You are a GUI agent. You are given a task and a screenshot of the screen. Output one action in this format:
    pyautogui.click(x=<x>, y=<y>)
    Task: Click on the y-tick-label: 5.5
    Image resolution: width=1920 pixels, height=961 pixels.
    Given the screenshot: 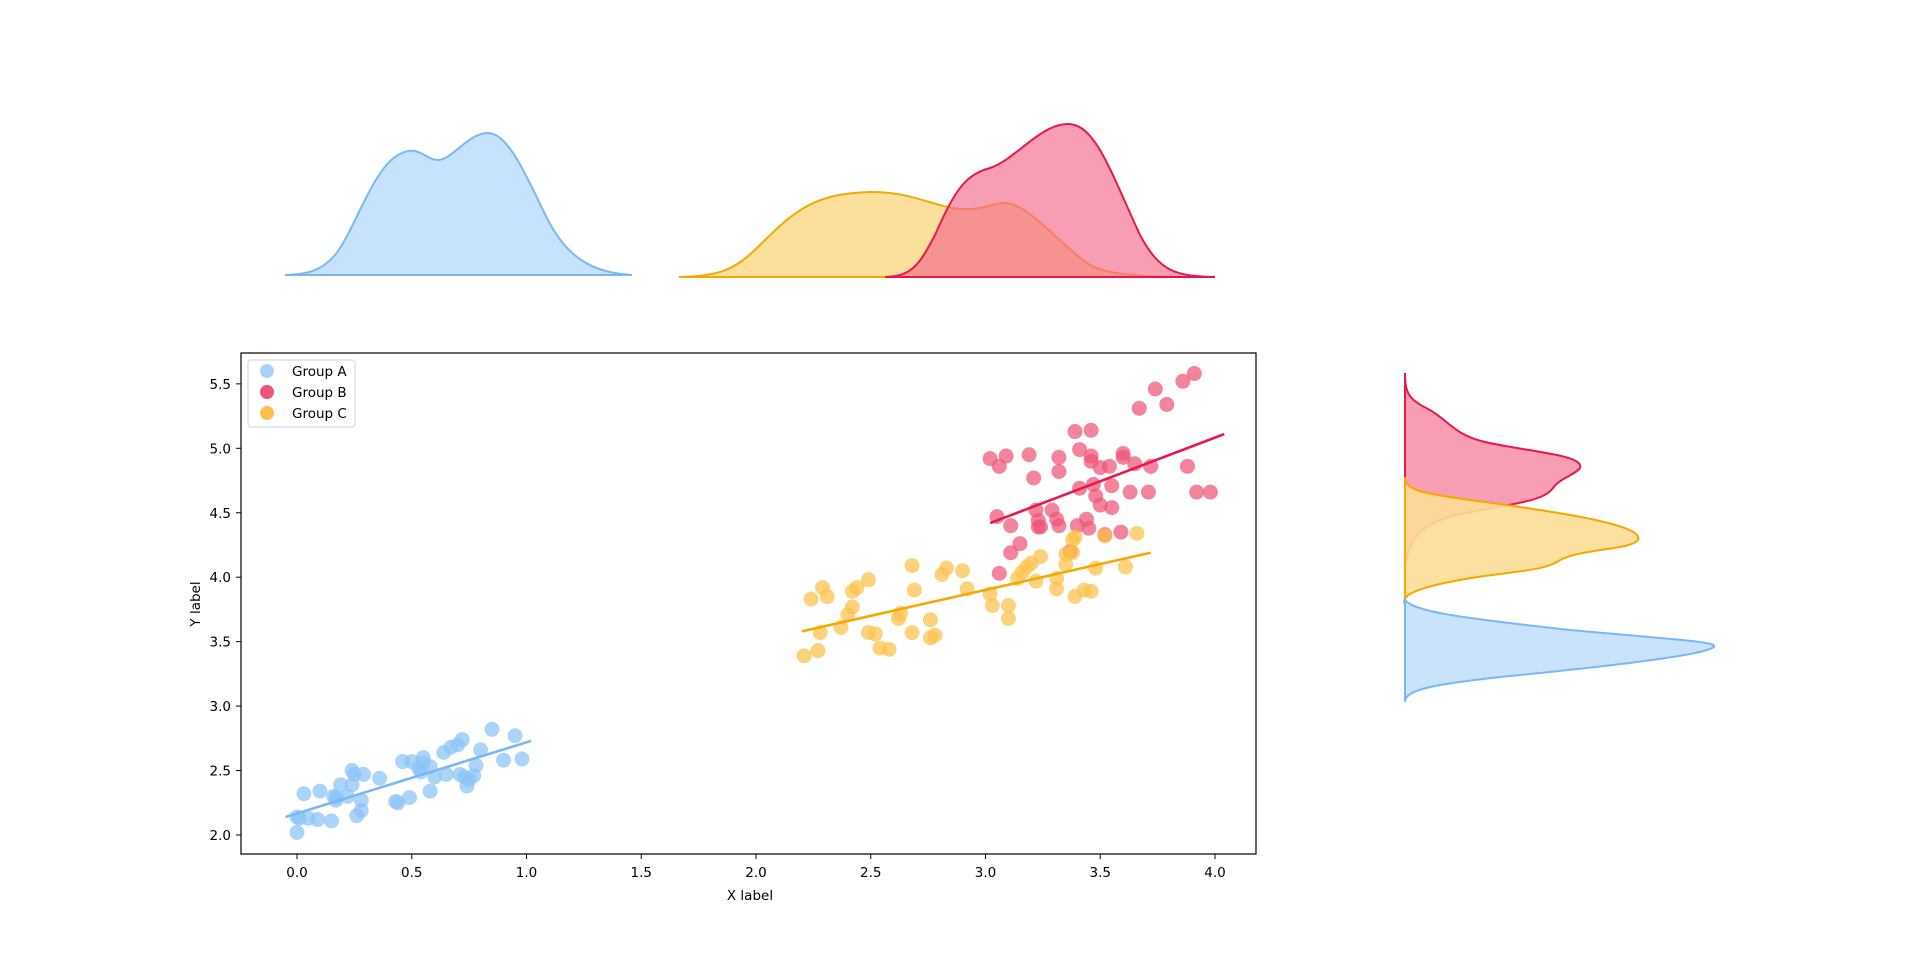 What is the action you would take?
    pyautogui.click(x=220, y=385)
    